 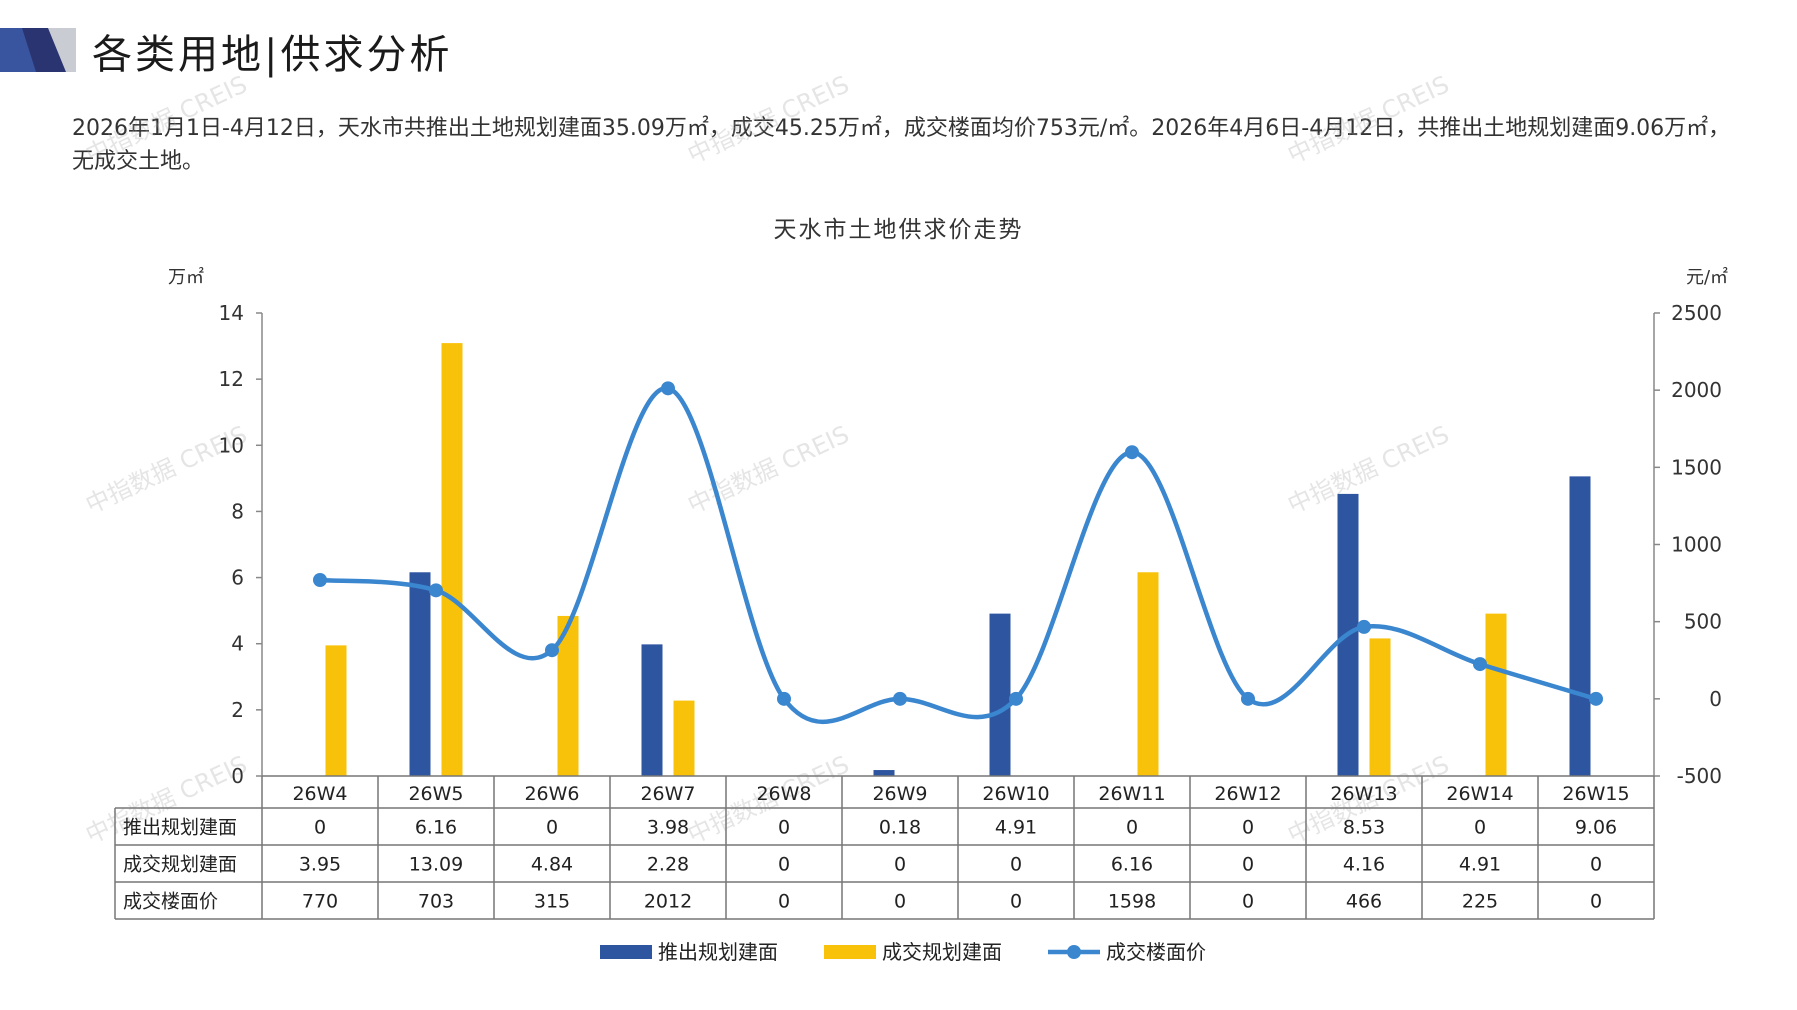 What do you see at coordinates (186, 277) in the screenshot?
I see `left-axis-unit: 万㎡` at bounding box center [186, 277].